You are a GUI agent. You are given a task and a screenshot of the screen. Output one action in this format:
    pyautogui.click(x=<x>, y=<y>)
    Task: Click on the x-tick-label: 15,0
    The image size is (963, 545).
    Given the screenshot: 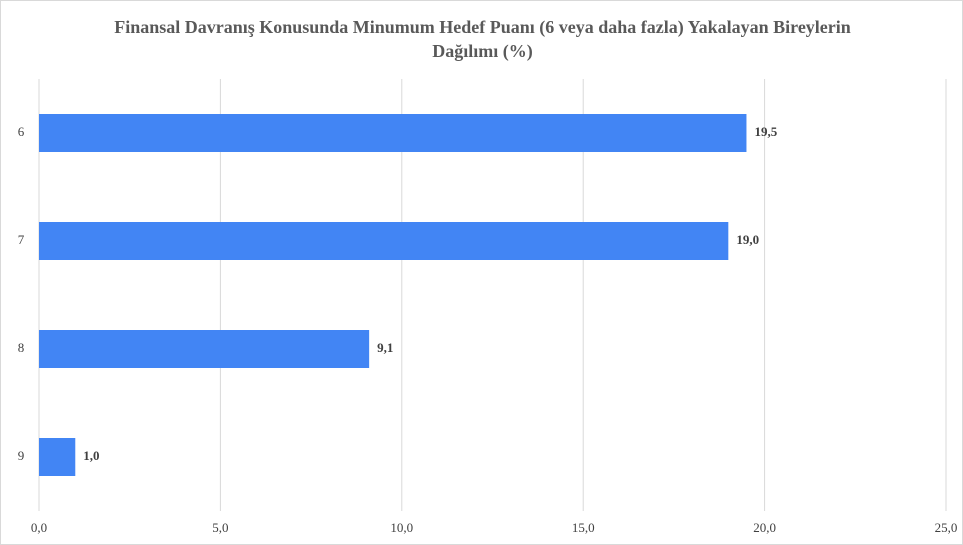 What is the action you would take?
    pyautogui.click(x=583, y=527)
    